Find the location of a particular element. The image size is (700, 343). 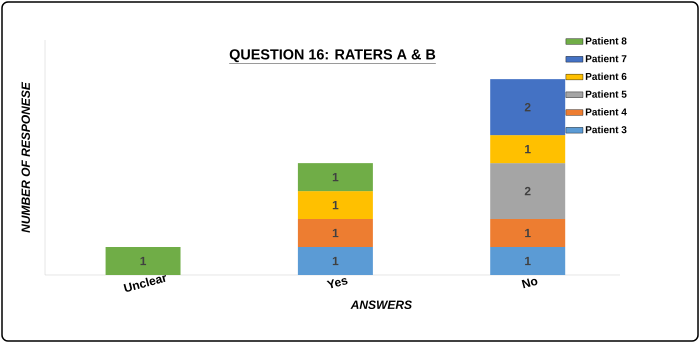

x-tick-label: No is located at coordinates (530, 283).